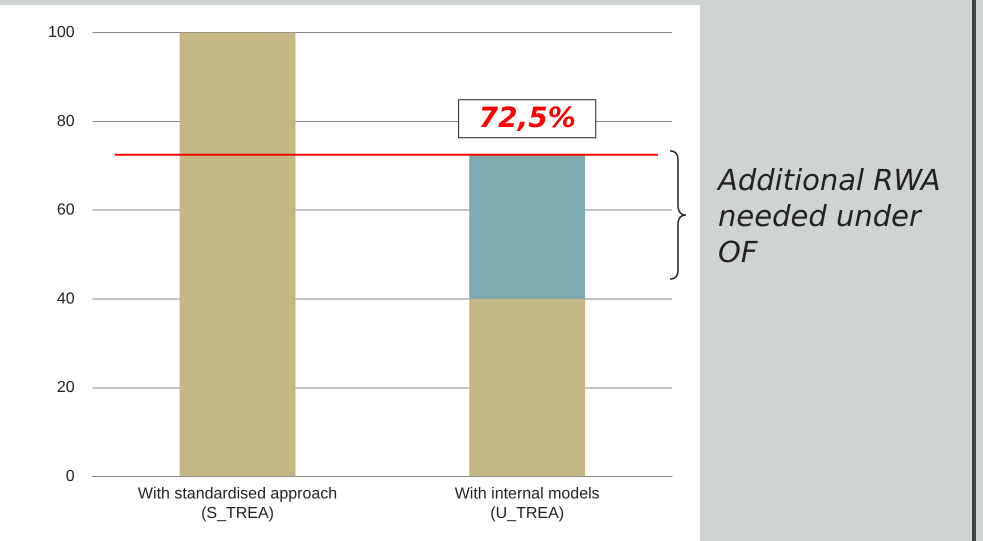 The image size is (983, 541). I want to click on y-tick-label: 40, so click(65, 299).